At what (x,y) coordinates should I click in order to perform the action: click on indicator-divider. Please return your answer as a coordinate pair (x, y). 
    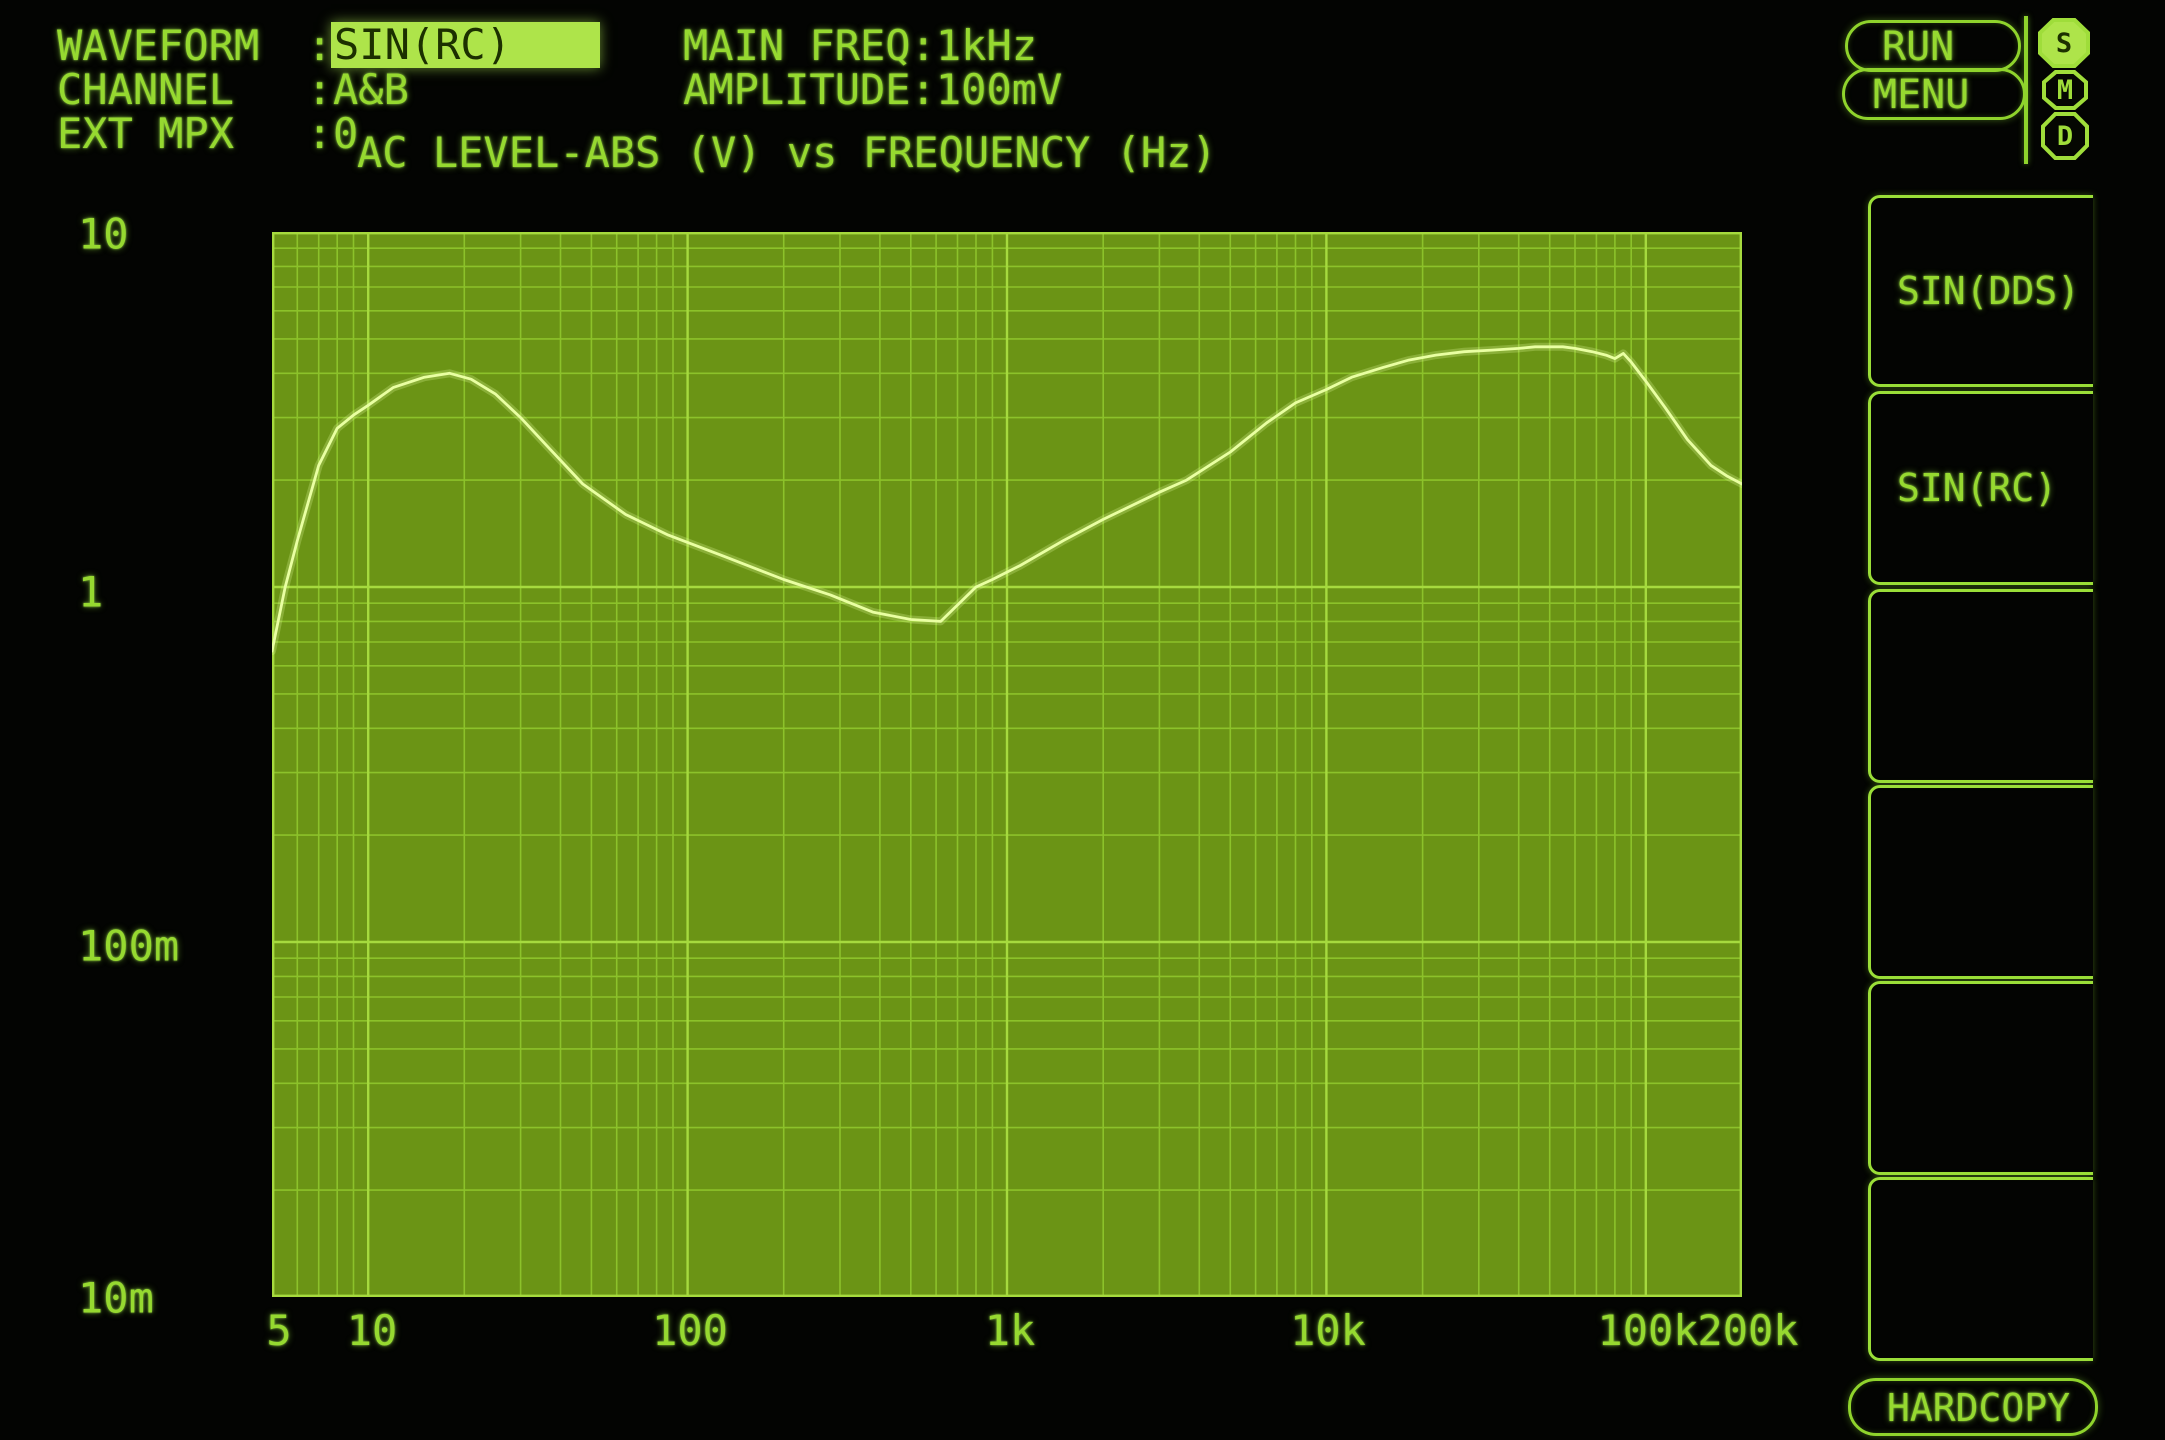
    Looking at the image, I should click on (2026, 90).